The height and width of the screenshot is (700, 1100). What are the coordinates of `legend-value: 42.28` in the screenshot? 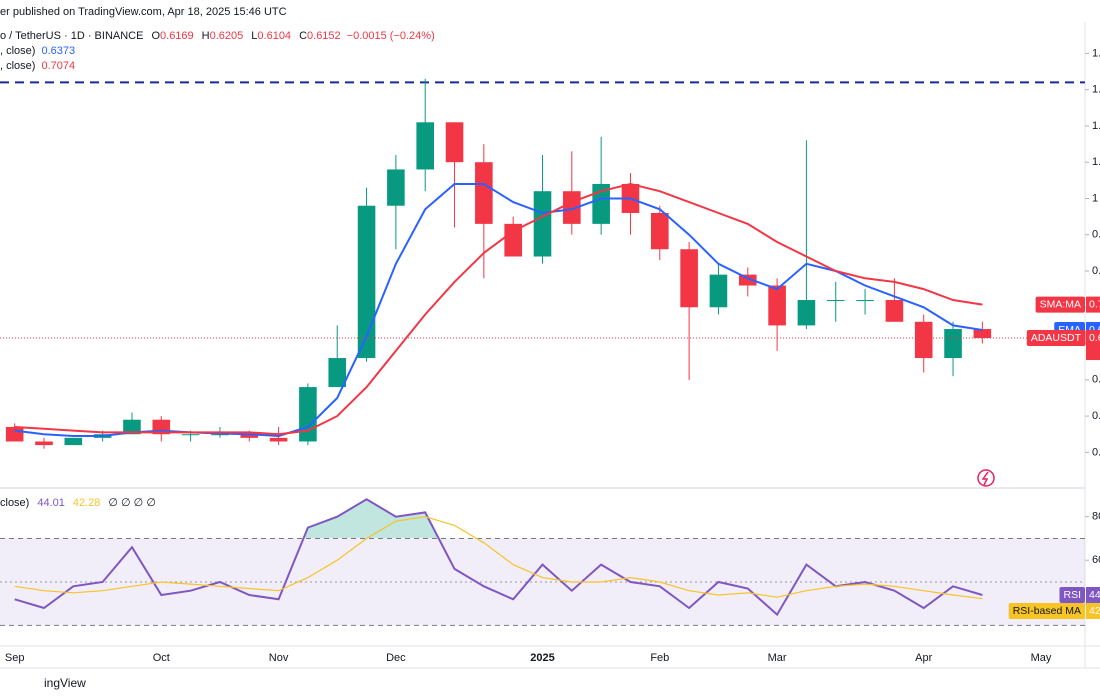 It's located at (87, 503).